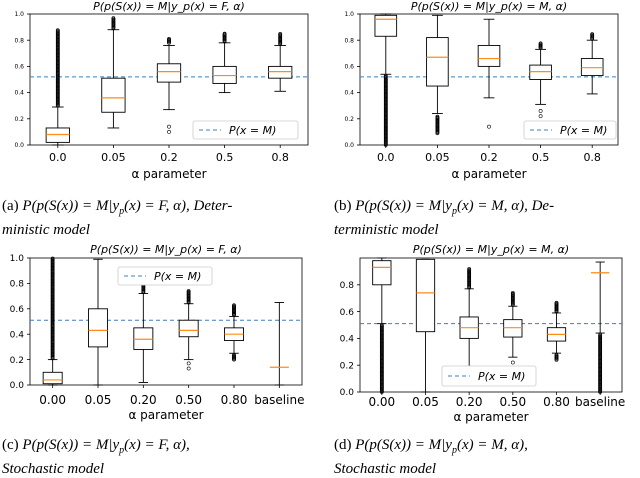  I want to click on caption-b-sub: p, so click(454, 211).